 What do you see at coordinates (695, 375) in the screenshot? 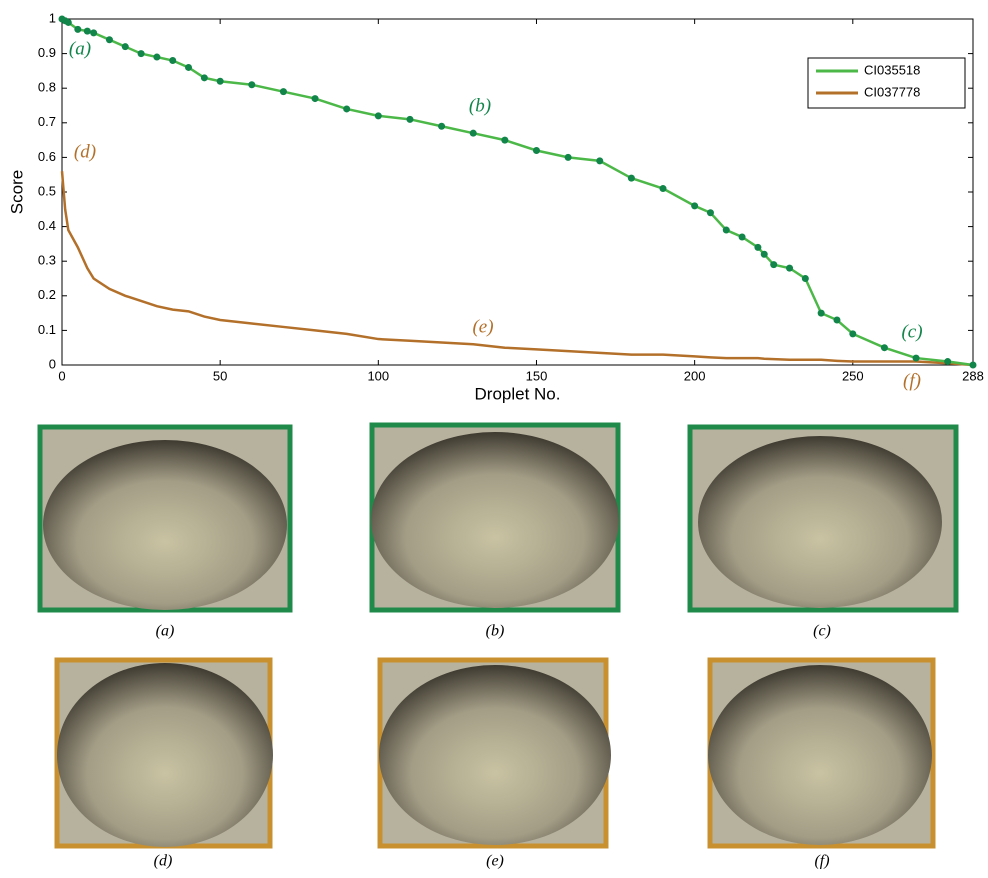
I see `x-tick-label: 200` at bounding box center [695, 375].